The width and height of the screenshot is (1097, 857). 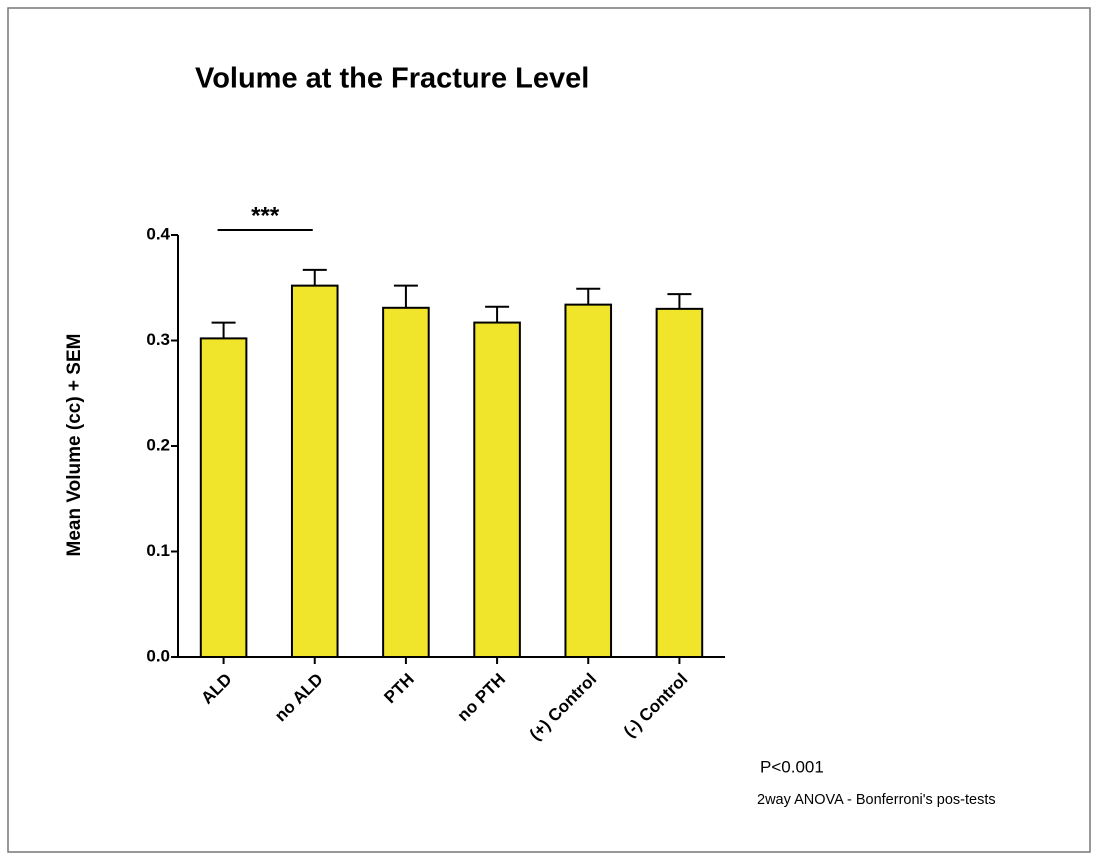 What do you see at coordinates (876, 800) in the screenshot?
I see `test-note: 2way ANOVA - Bonferroni's pos-tests` at bounding box center [876, 800].